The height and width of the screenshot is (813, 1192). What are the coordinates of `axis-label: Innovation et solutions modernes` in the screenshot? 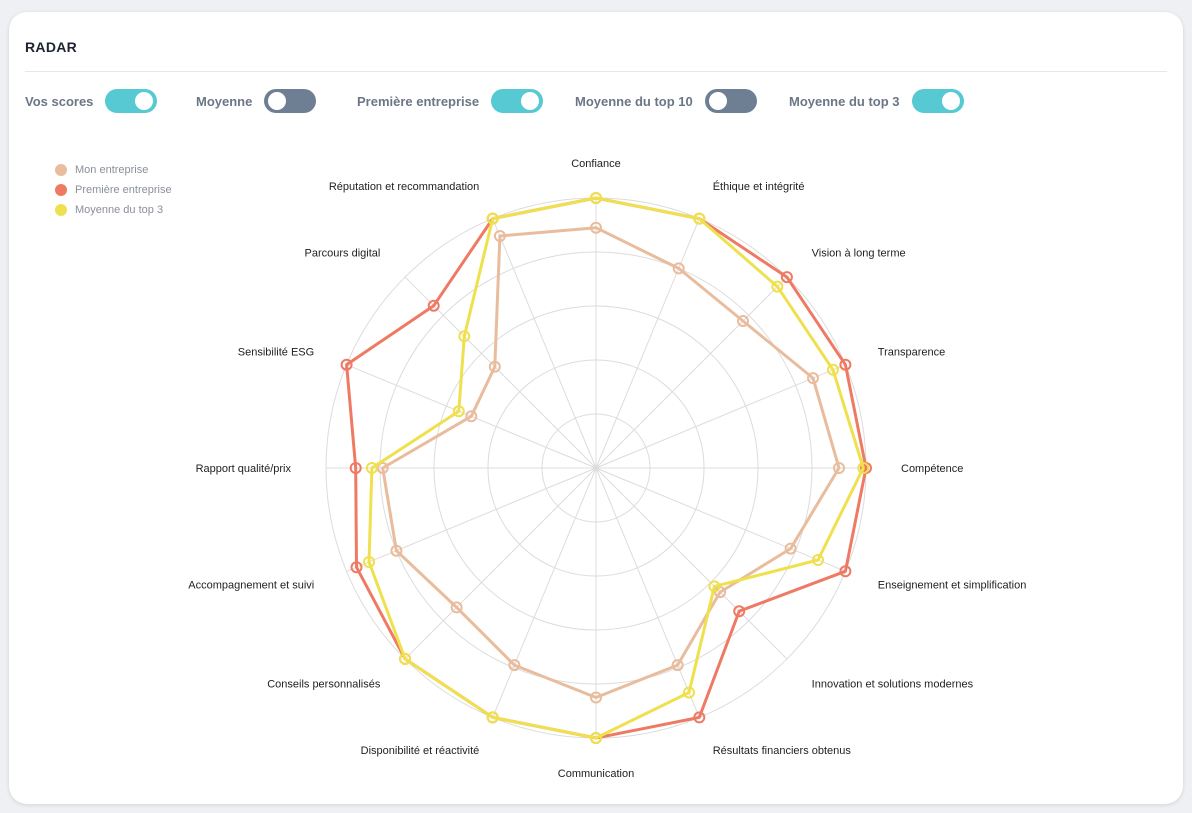 It's located at (893, 685).